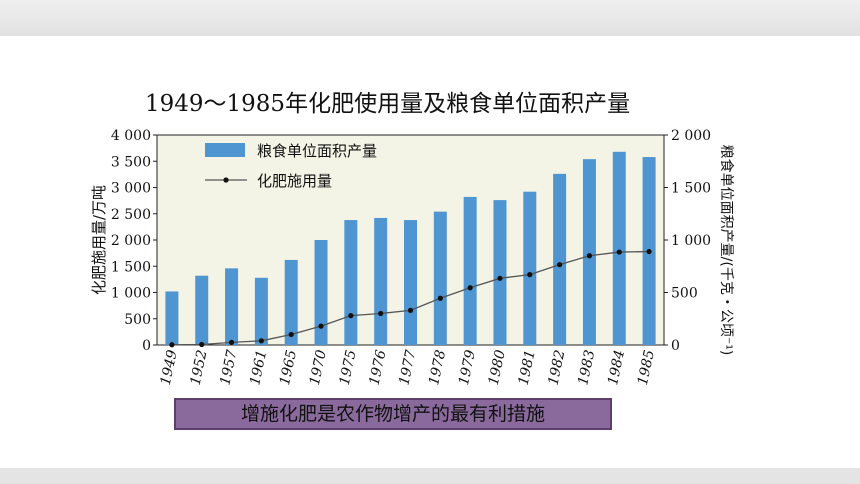 The height and width of the screenshot is (484, 860). I want to click on left-tick-label: 3 000, so click(131, 189).